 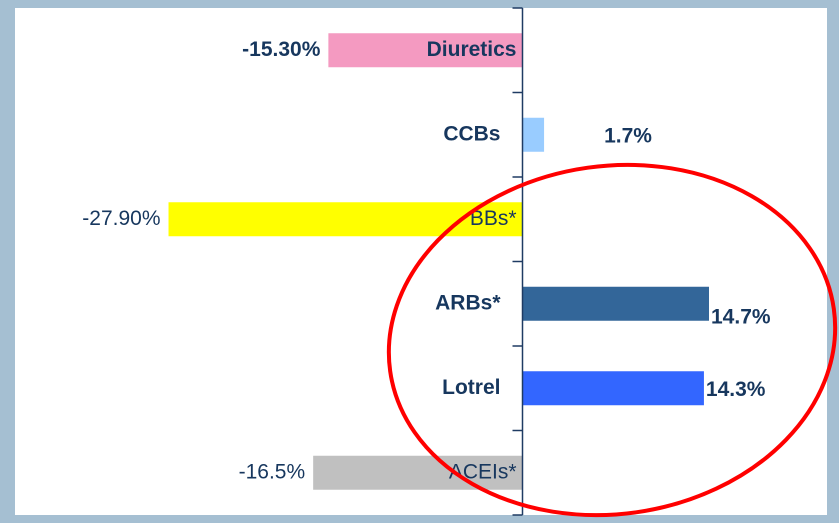 What do you see at coordinates (272, 471) in the screenshot?
I see `value-label: -16.5%` at bounding box center [272, 471].